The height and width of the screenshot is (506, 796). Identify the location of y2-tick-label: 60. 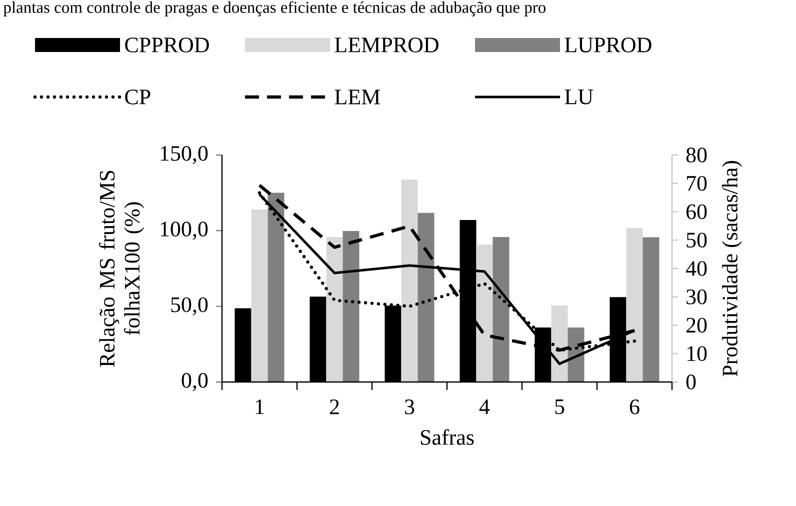
(696, 212).